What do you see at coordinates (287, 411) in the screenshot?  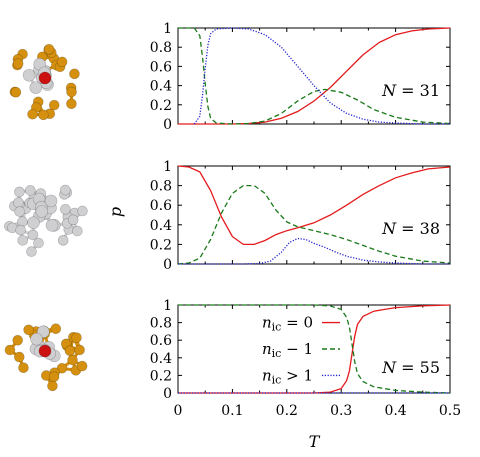 I see `x-tick-label: 0.2` at bounding box center [287, 411].